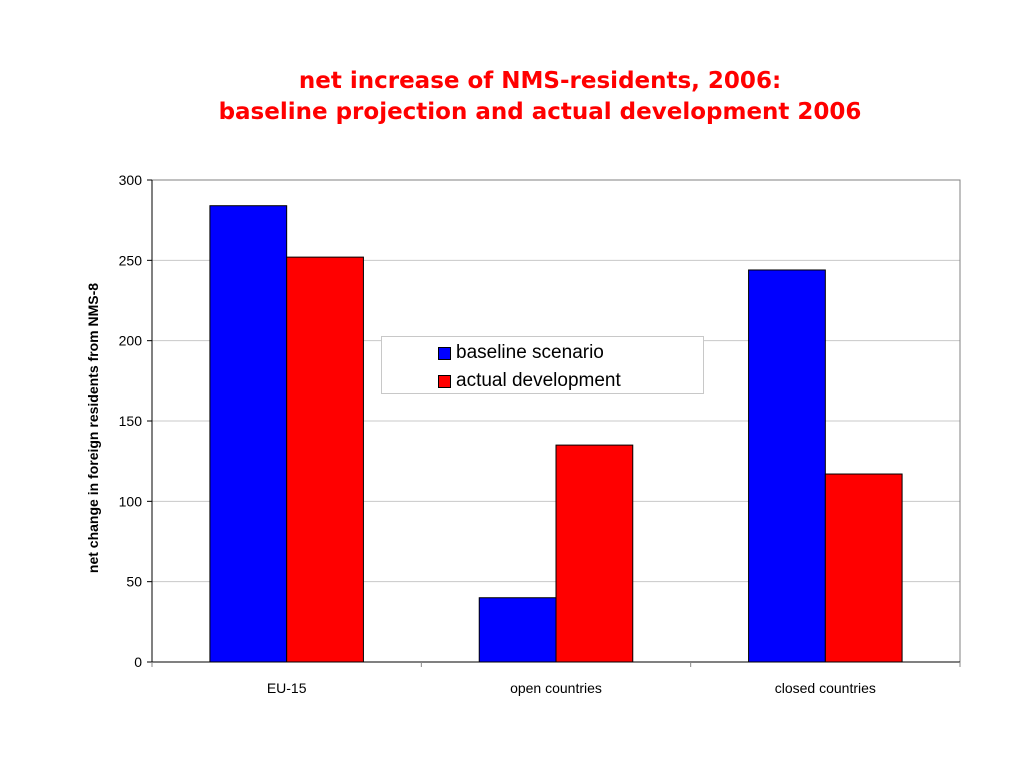  What do you see at coordinates (138, 662) in the screenshot?
I see `y-tick-label: 0` at bounding box center [138, 662].